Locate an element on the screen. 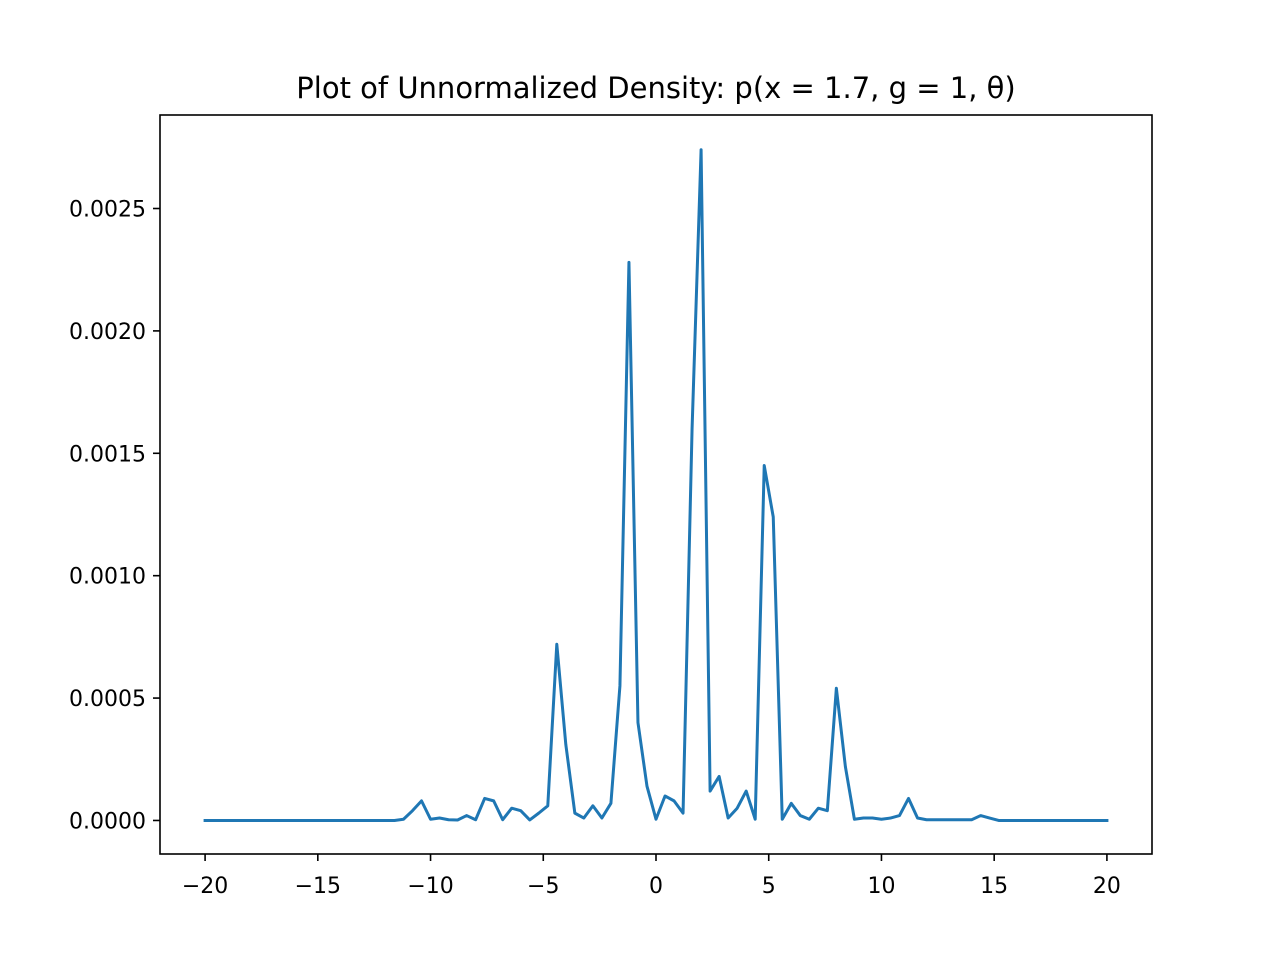  x-axis: −20 −15 −10 −5 0 5 10 15 20 is located at coordinates (651, 876).